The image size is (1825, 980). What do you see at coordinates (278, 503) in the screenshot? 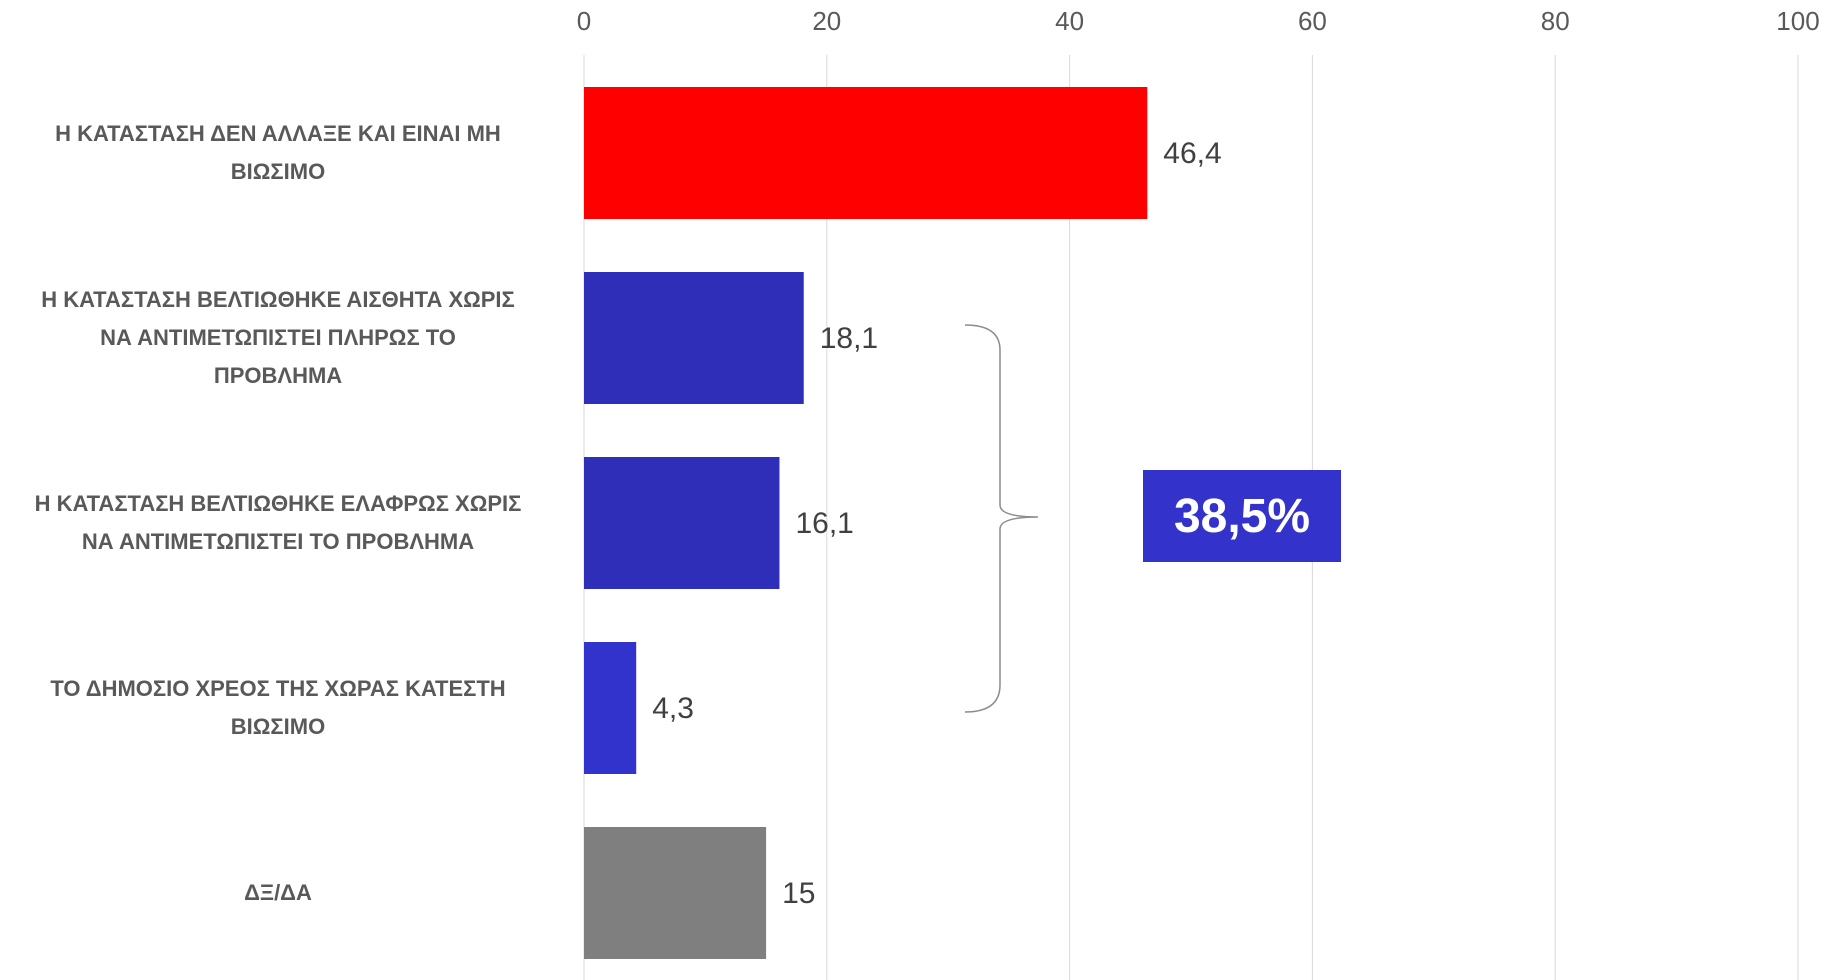
I see `category-label-line: Η ΚΑΤΑΣΤΑΣΗ ΒΕΛΤΙΩΘΗΚΕ ΕΛΑΦΡΩΣ ΧΩΡΙΣ` at bounding box center [278, 503].